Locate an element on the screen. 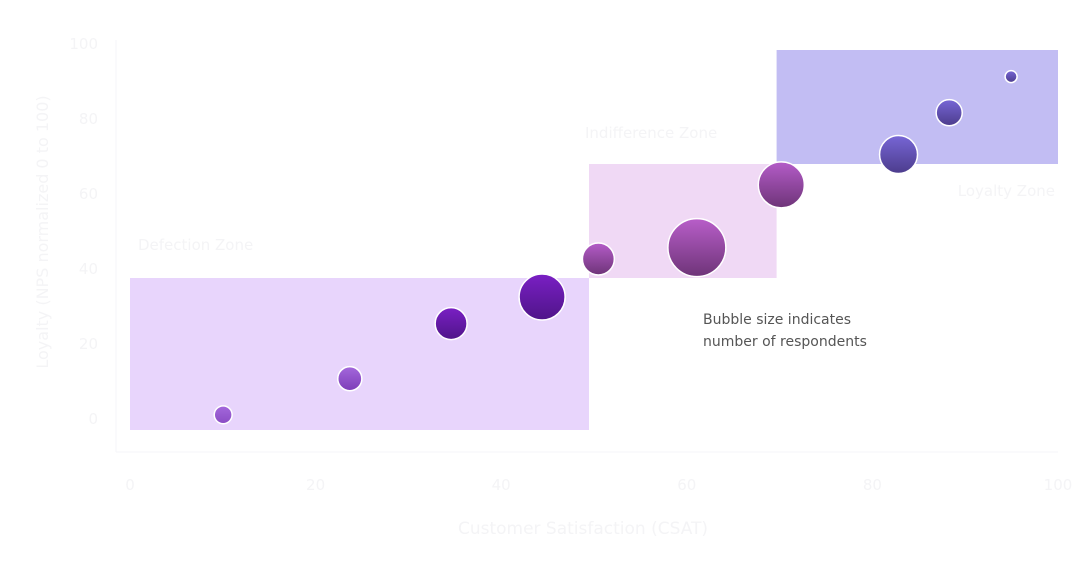 The height and width of the screenshot is (576, 1080). x-tick-label: 100 is located at coordinates (1058, 485).